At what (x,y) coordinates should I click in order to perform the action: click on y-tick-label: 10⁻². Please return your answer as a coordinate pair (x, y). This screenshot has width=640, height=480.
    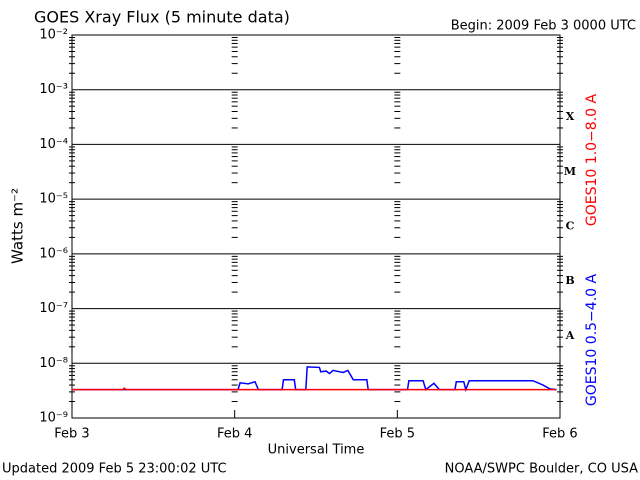
    Looking at the image, I should click on (53, 35).